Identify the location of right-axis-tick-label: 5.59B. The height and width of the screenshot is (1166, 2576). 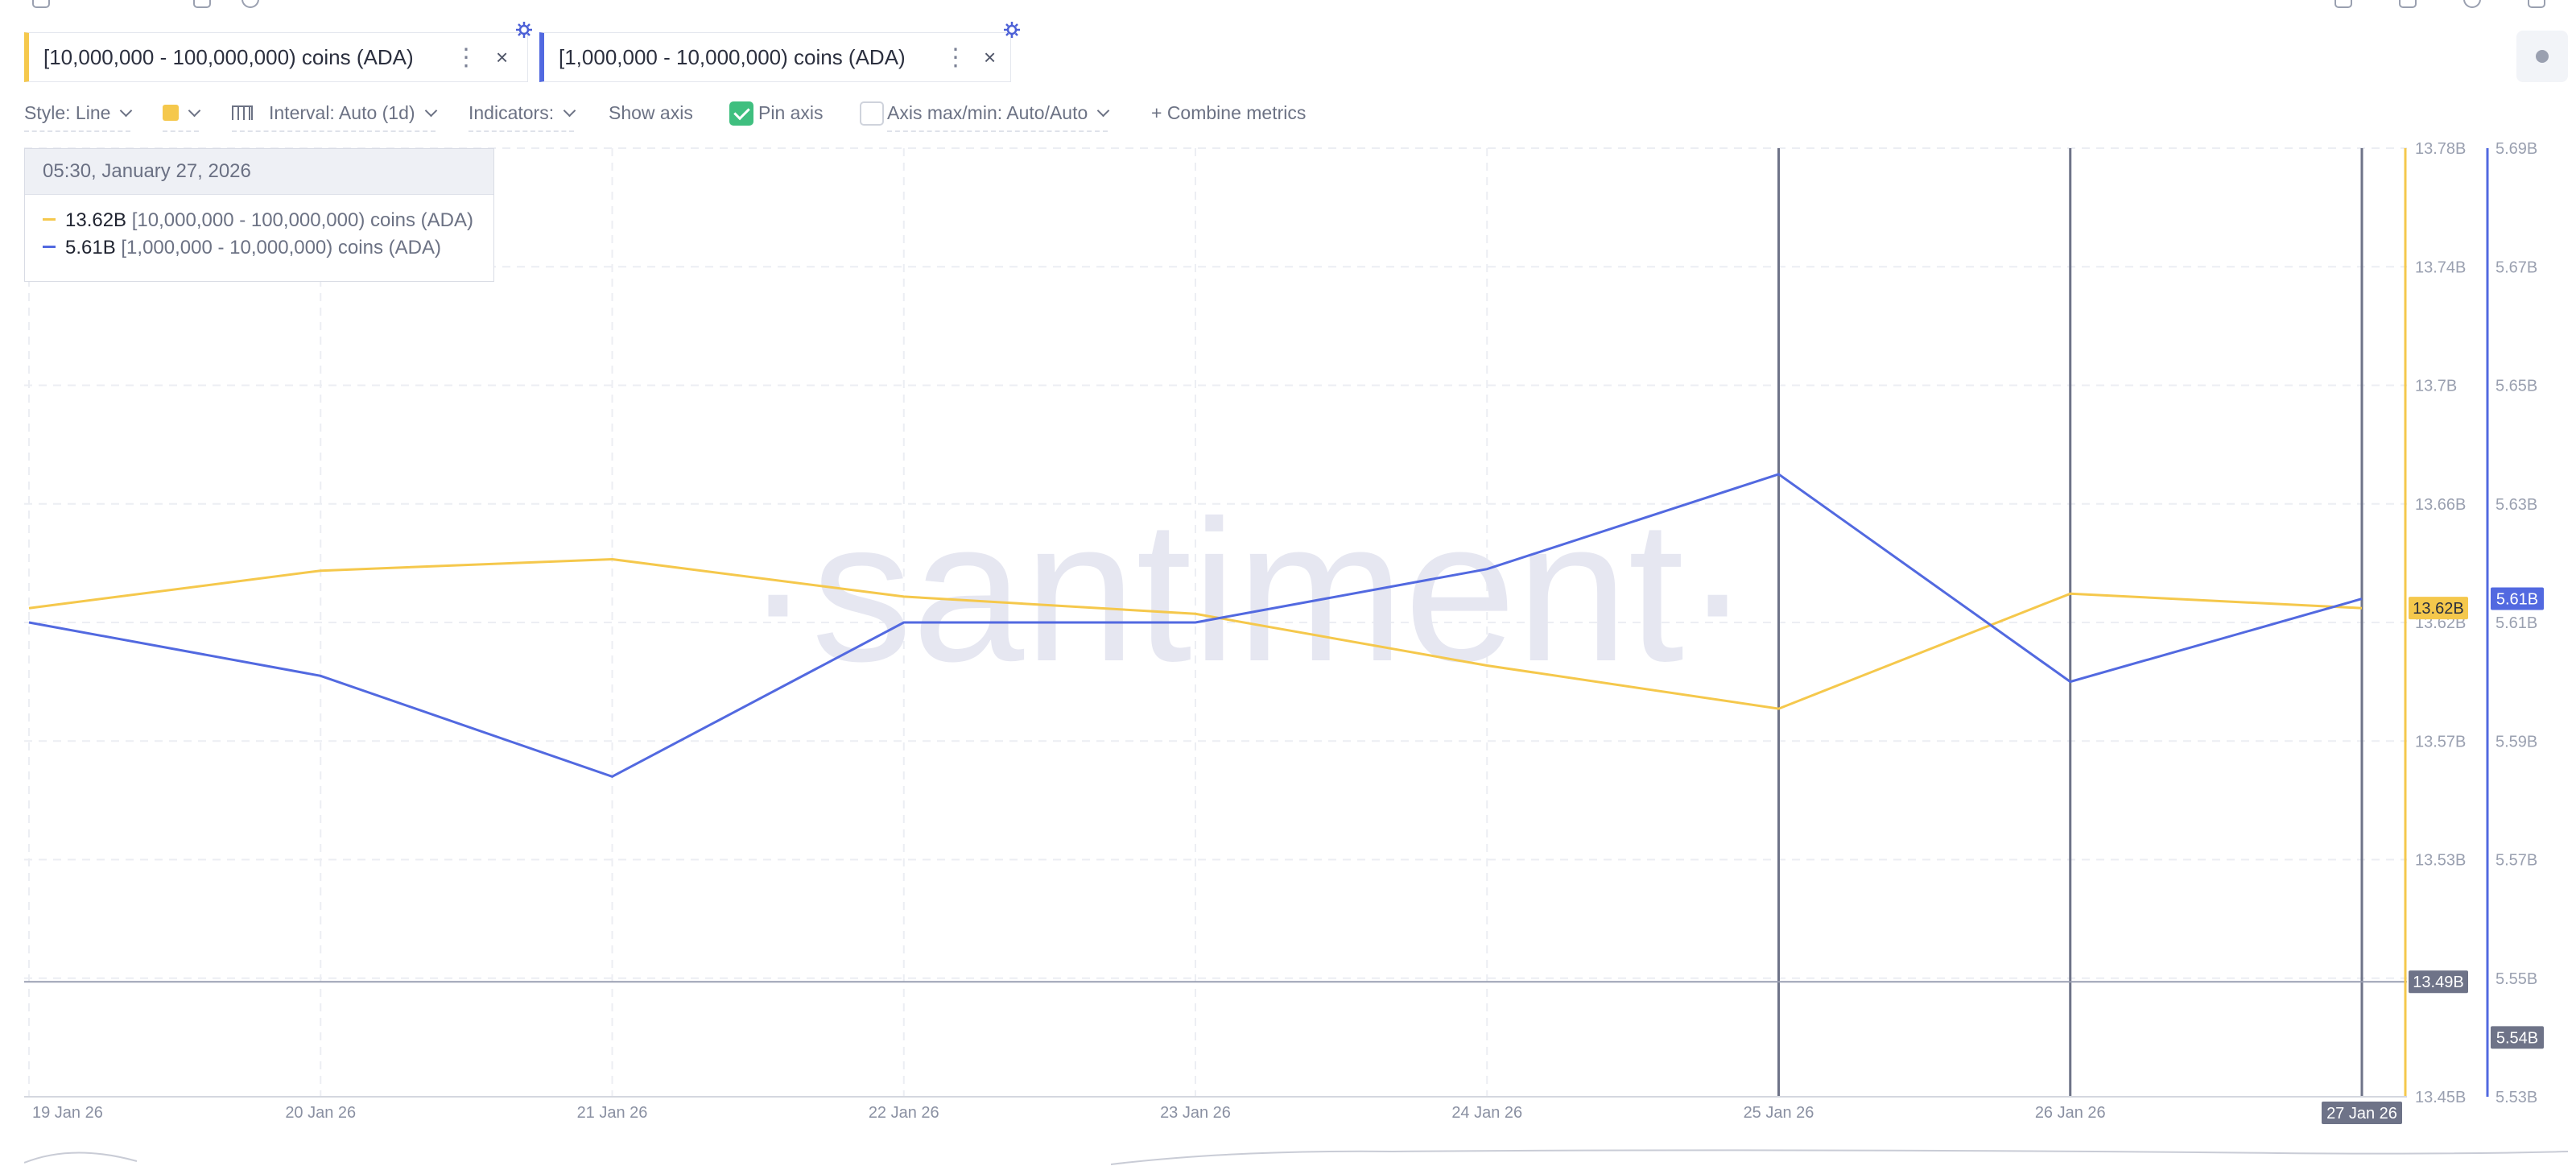
(2516, 741).